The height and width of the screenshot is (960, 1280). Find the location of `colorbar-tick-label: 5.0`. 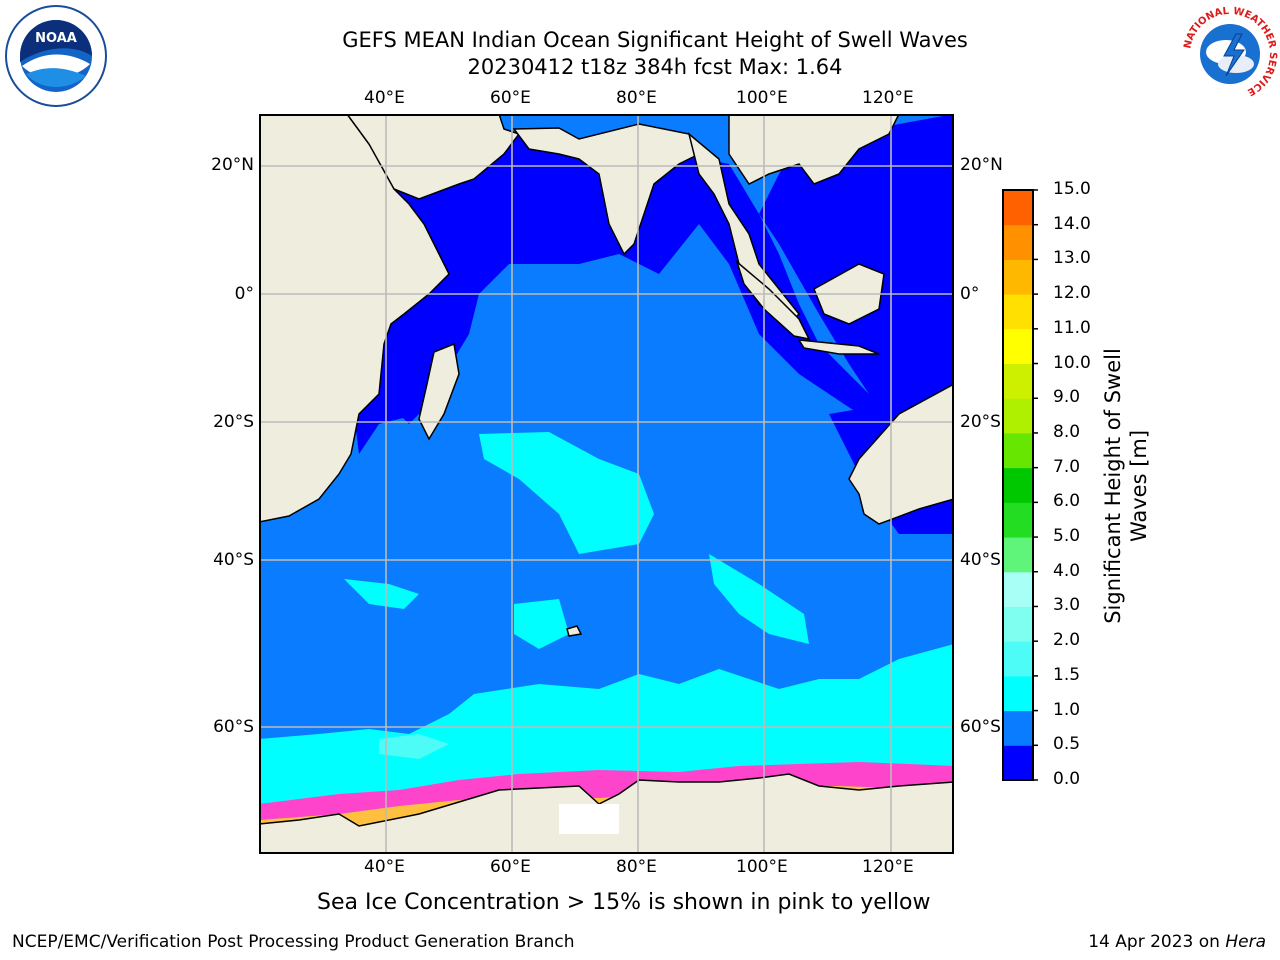

colorbar-tick-label: 5.0 is located at coordinates (1067, 536).